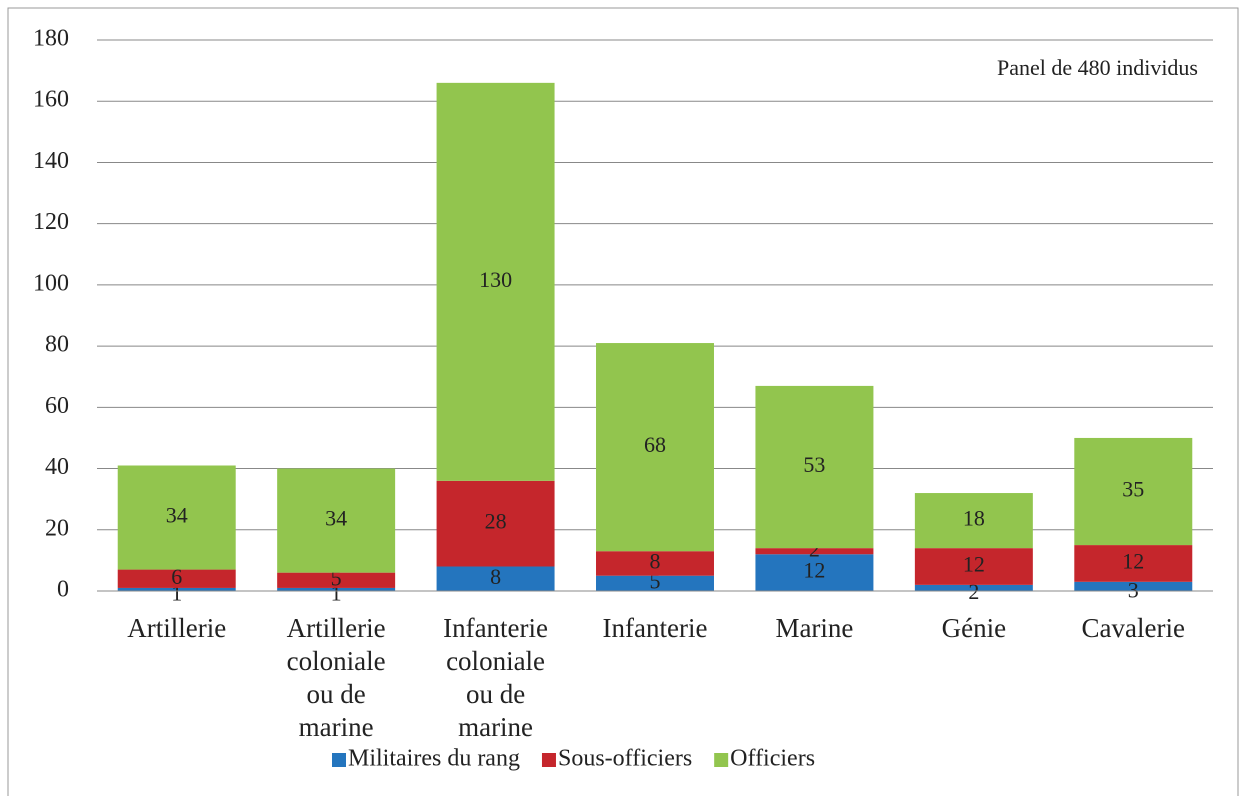  Describe the element at coordinates (814, 464) in the screenshot. I see `data-label: 53` at that location.